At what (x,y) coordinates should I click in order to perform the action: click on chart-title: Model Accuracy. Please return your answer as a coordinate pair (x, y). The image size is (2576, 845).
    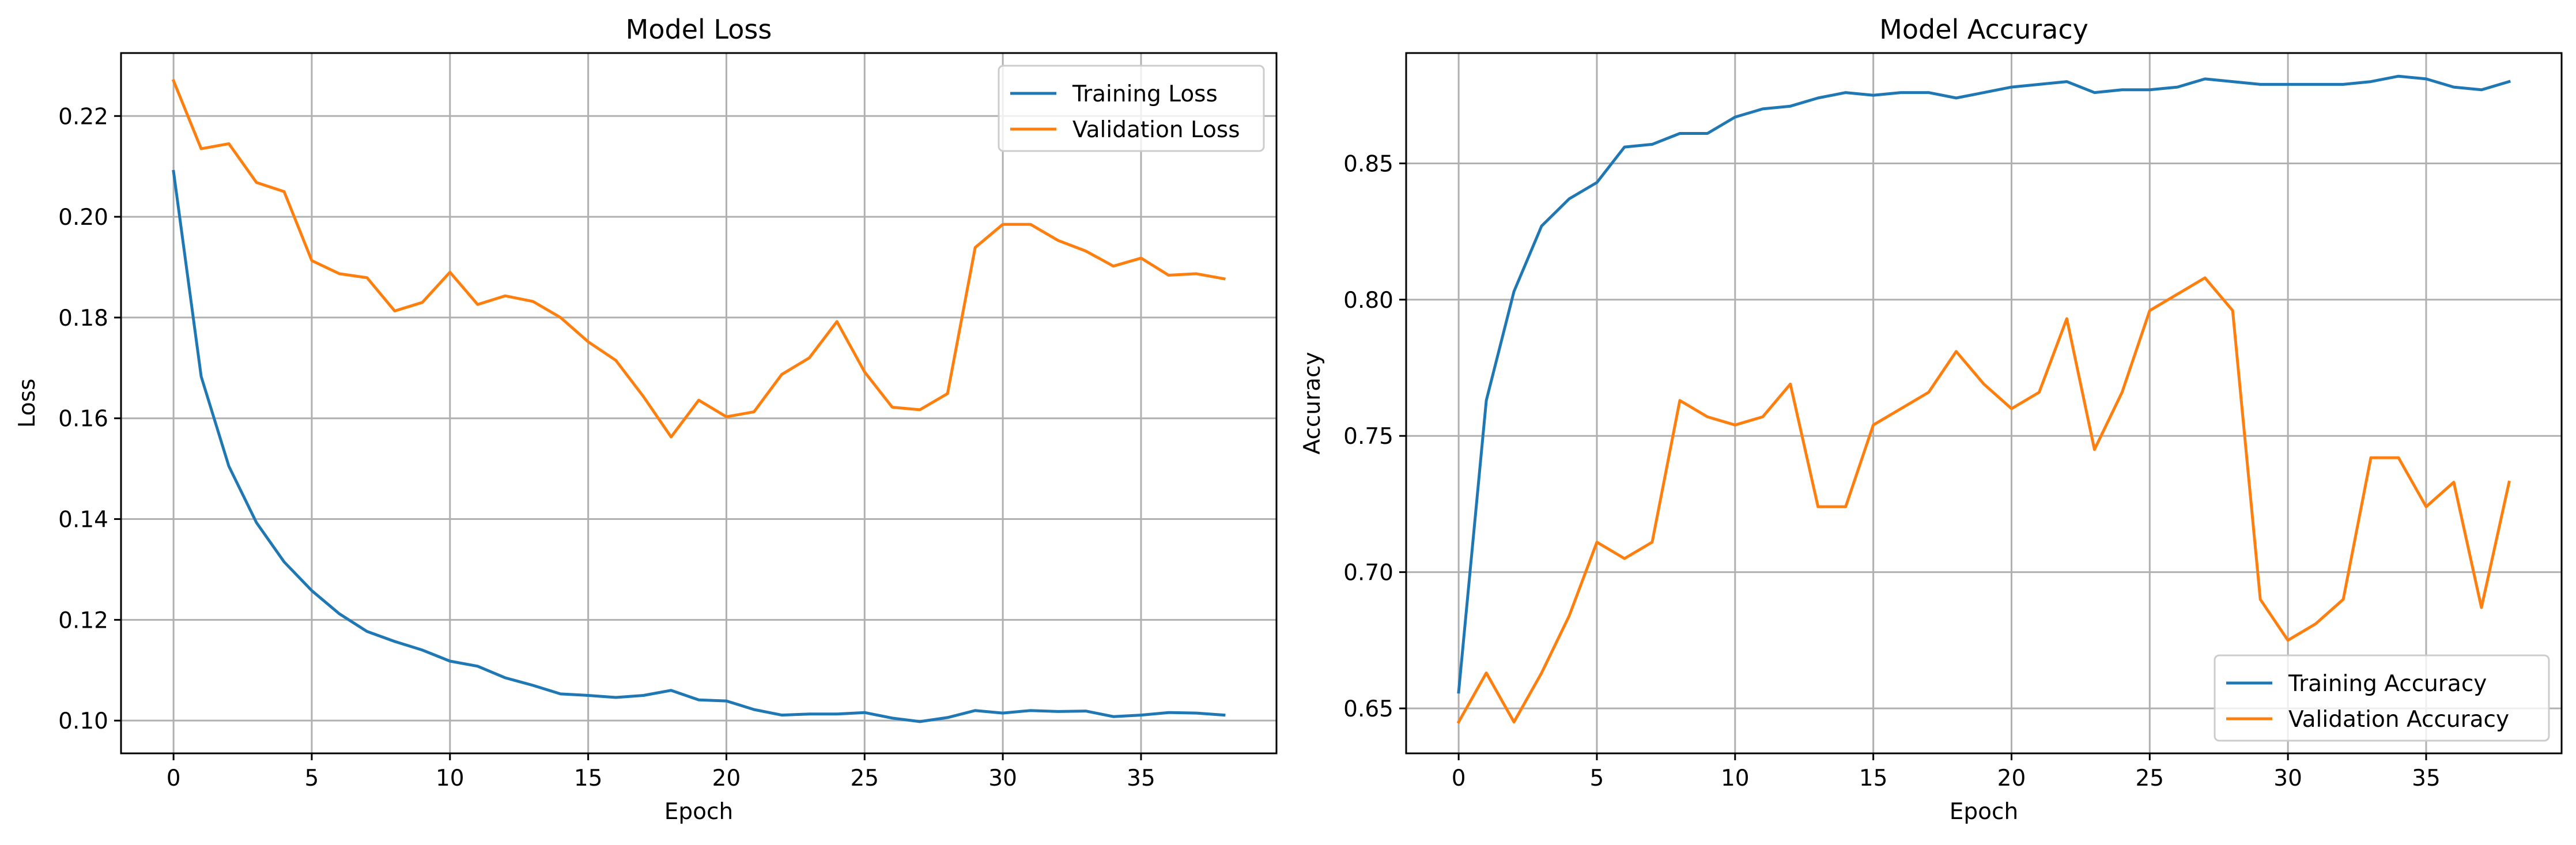
    Looking at the image, I should click on (1984, 29).